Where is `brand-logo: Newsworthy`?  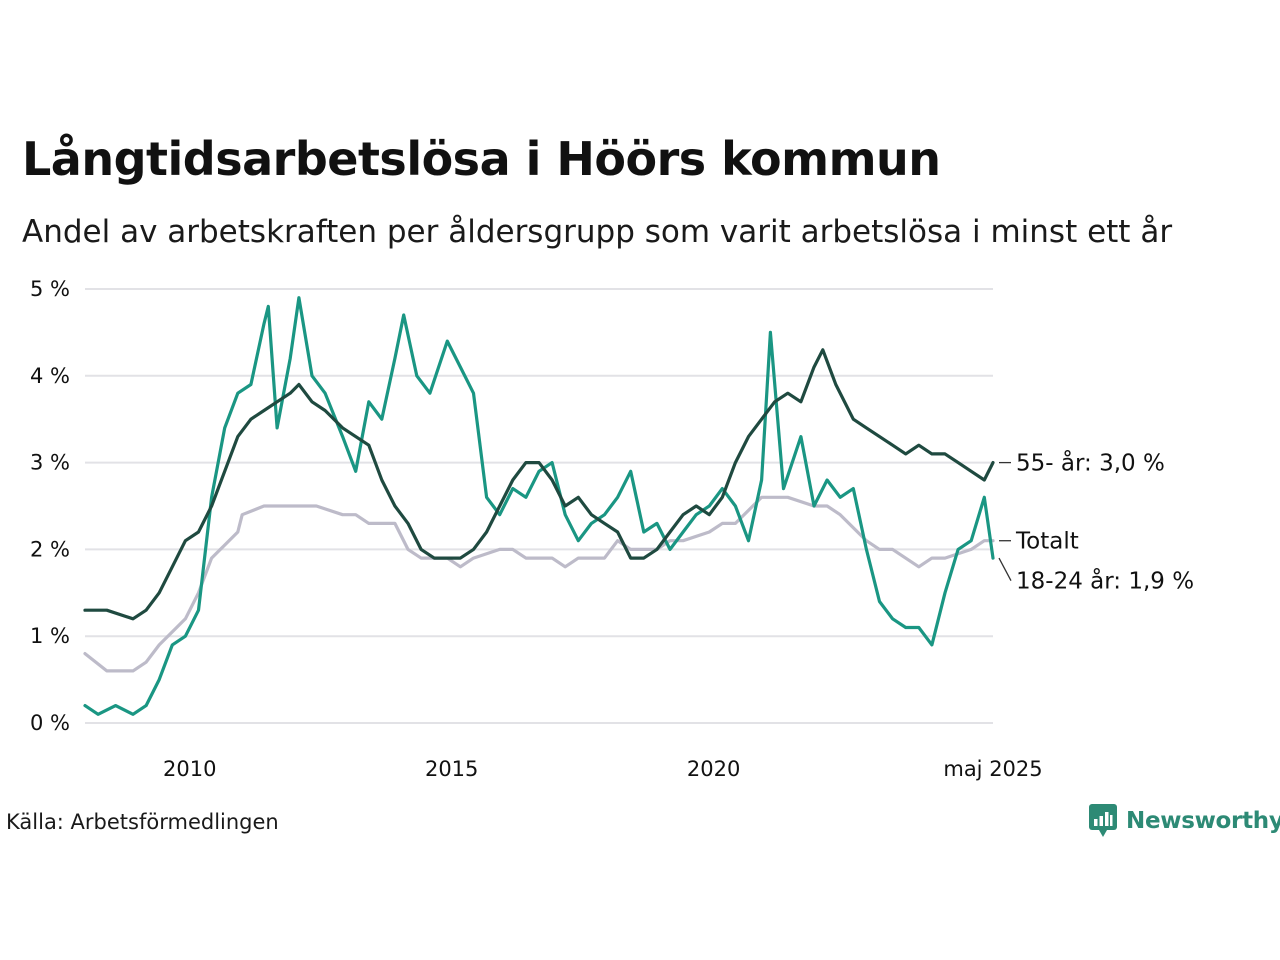
brand-logo: Newsworthy is located at coordinates (1184, 821).